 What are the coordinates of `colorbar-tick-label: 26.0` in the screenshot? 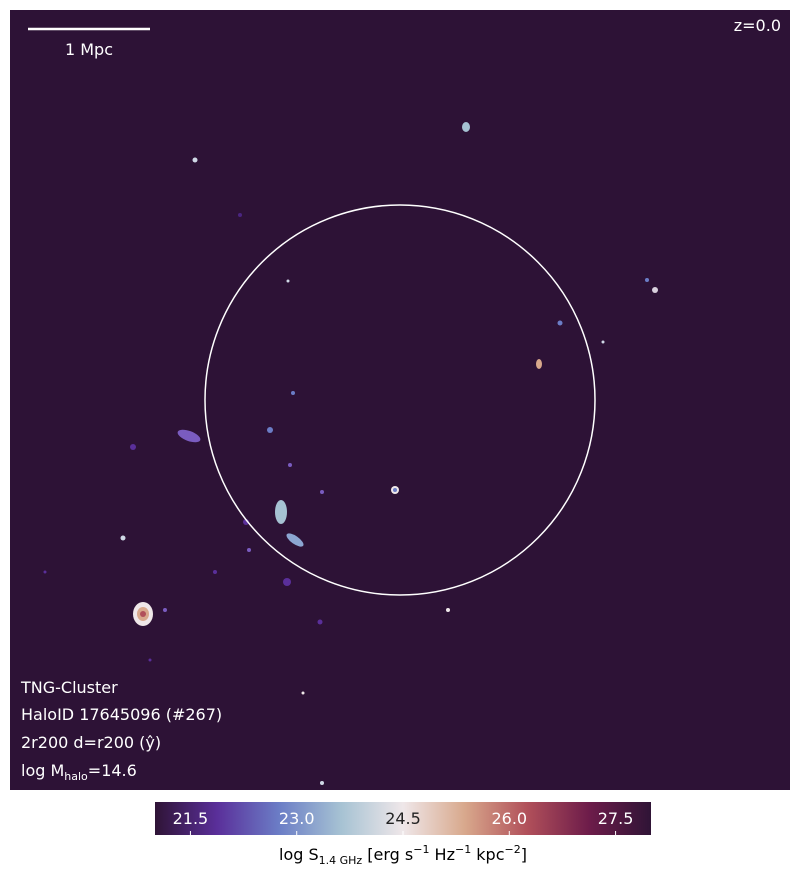 It's located at (509, 818).